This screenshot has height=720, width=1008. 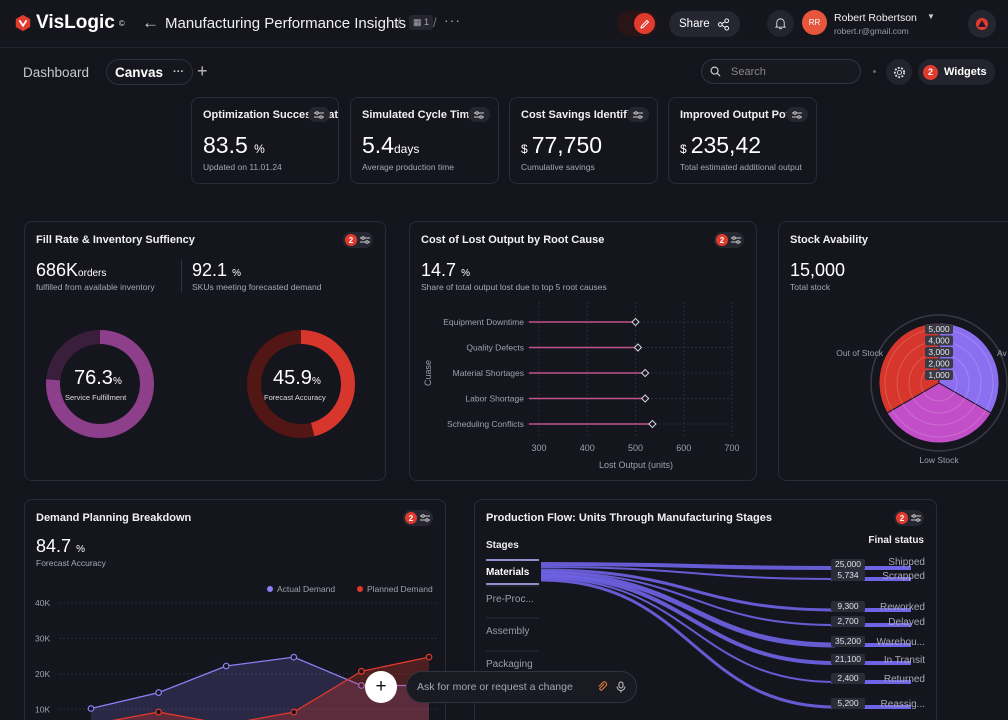 What do you see at coordinates (57, 270) in the screenshot?
I see `metric-value: 686K` at bounding box center [57, 270].